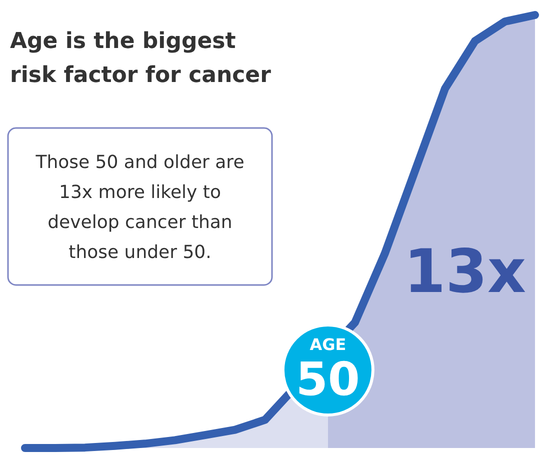  I want to click on annotation: AGE 50, so click(328, 370).